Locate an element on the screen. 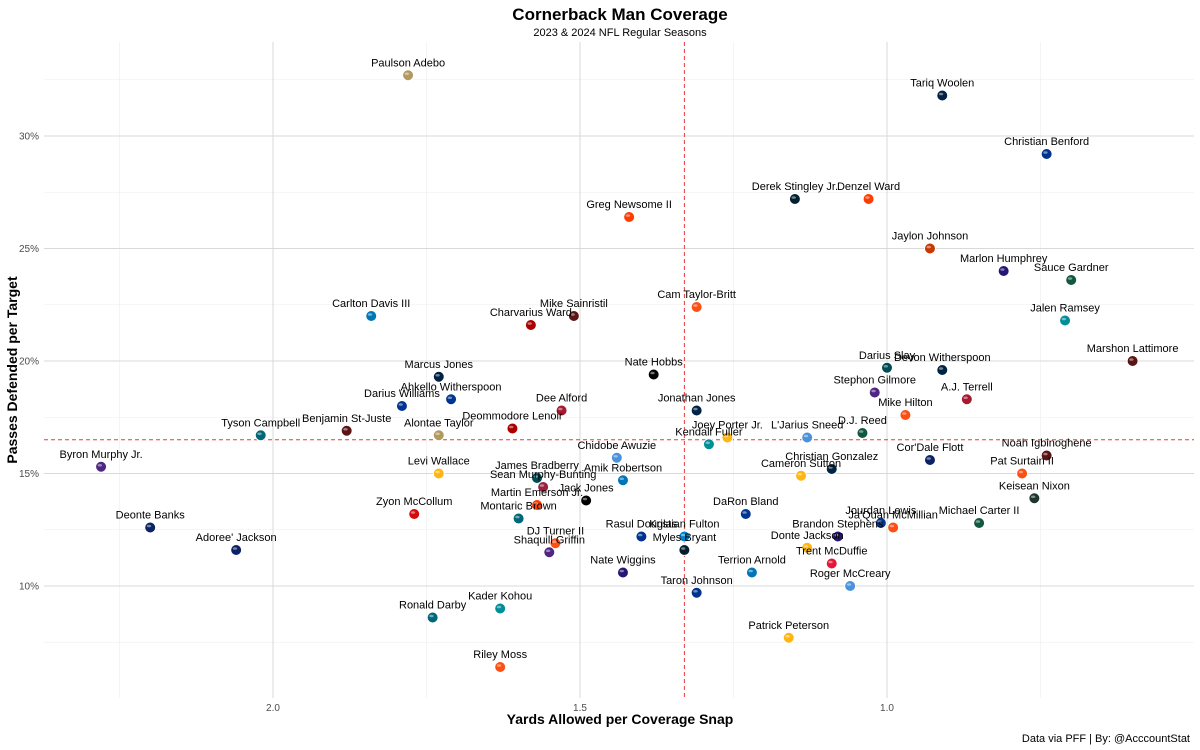 The width and height of the screenshot is (1200, 750). chart-caption: Data via PFF | By: @AcccountStat is located at coordinates (1106, 739).